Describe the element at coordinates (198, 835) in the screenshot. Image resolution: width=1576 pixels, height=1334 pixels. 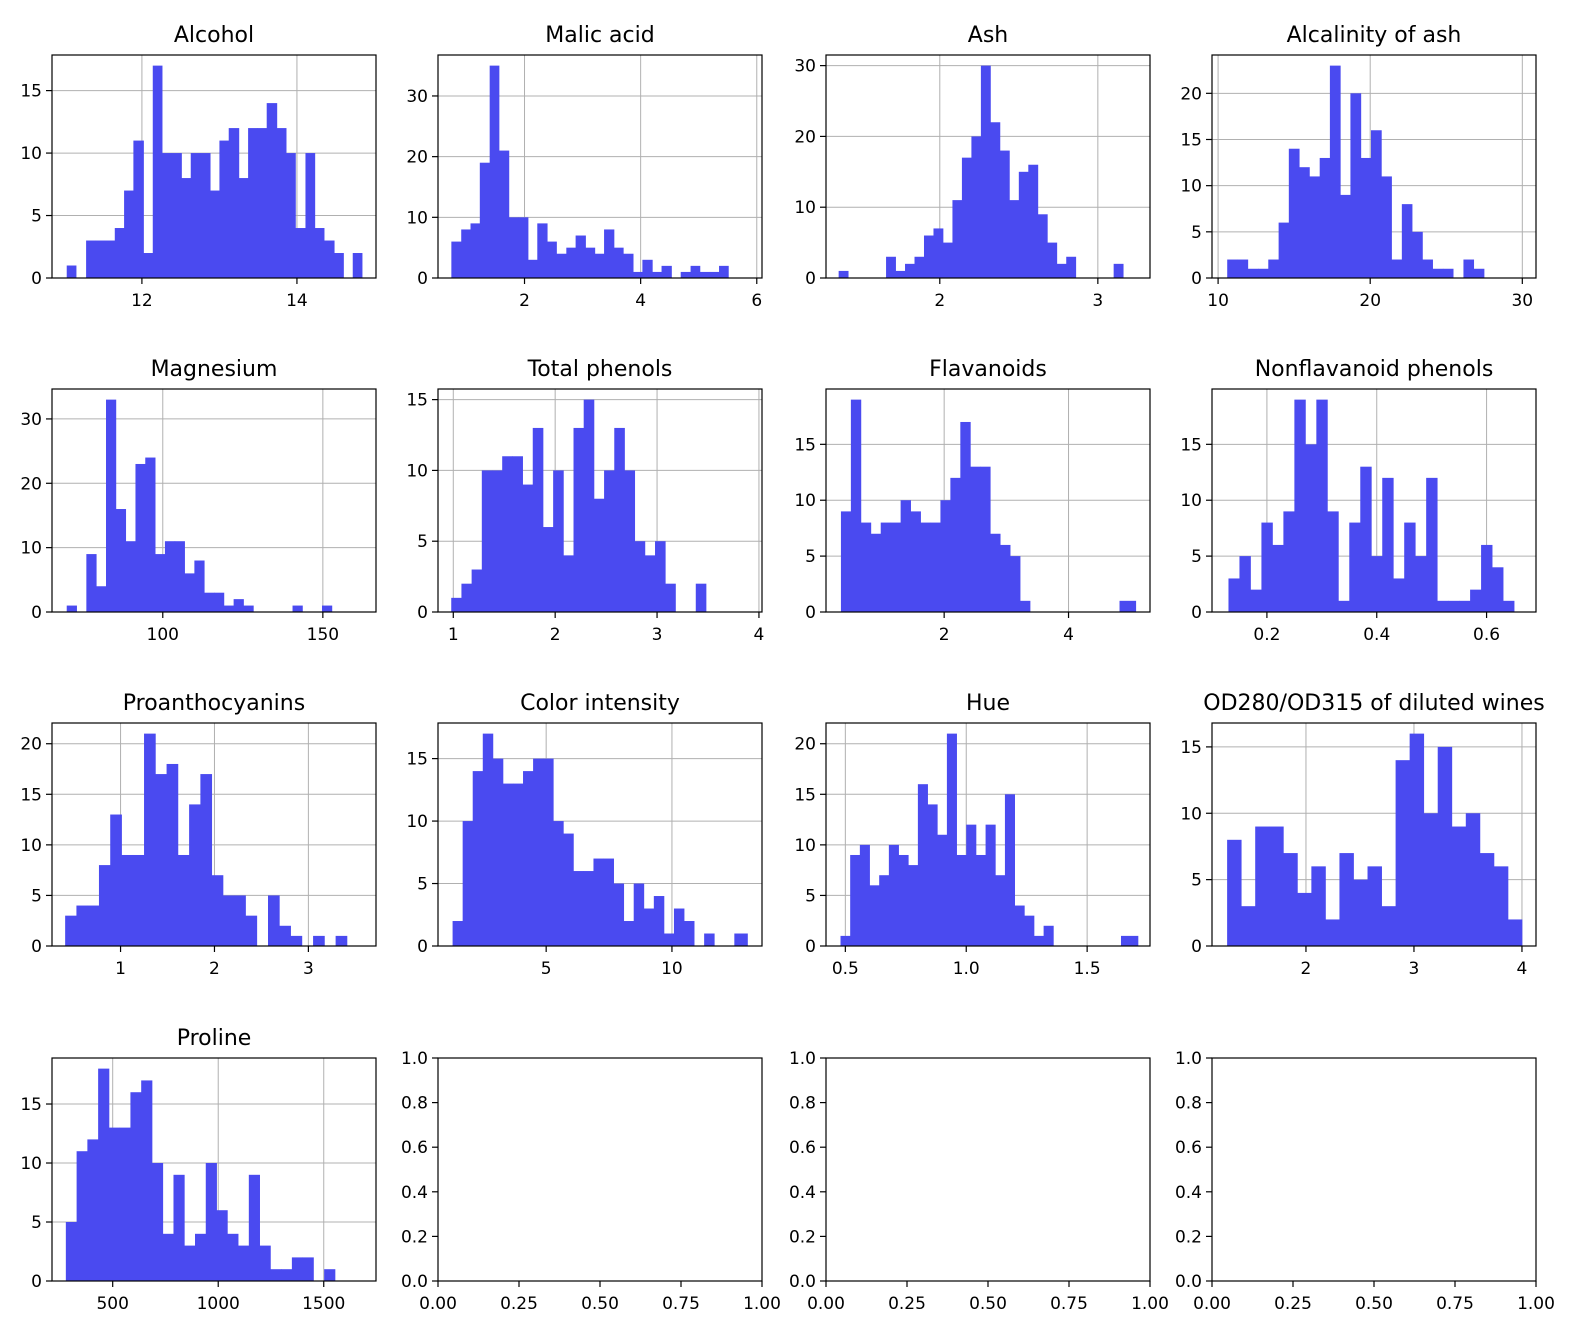
I see `histogram-panel: 1 2 3 0 5 10 15 20 Proanthocyanins` at that location.